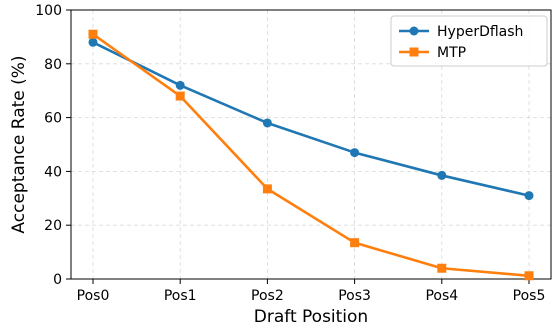 The image size is (554, 327). I want to click on legend: HyperDflash MTP, so click(469, 41).